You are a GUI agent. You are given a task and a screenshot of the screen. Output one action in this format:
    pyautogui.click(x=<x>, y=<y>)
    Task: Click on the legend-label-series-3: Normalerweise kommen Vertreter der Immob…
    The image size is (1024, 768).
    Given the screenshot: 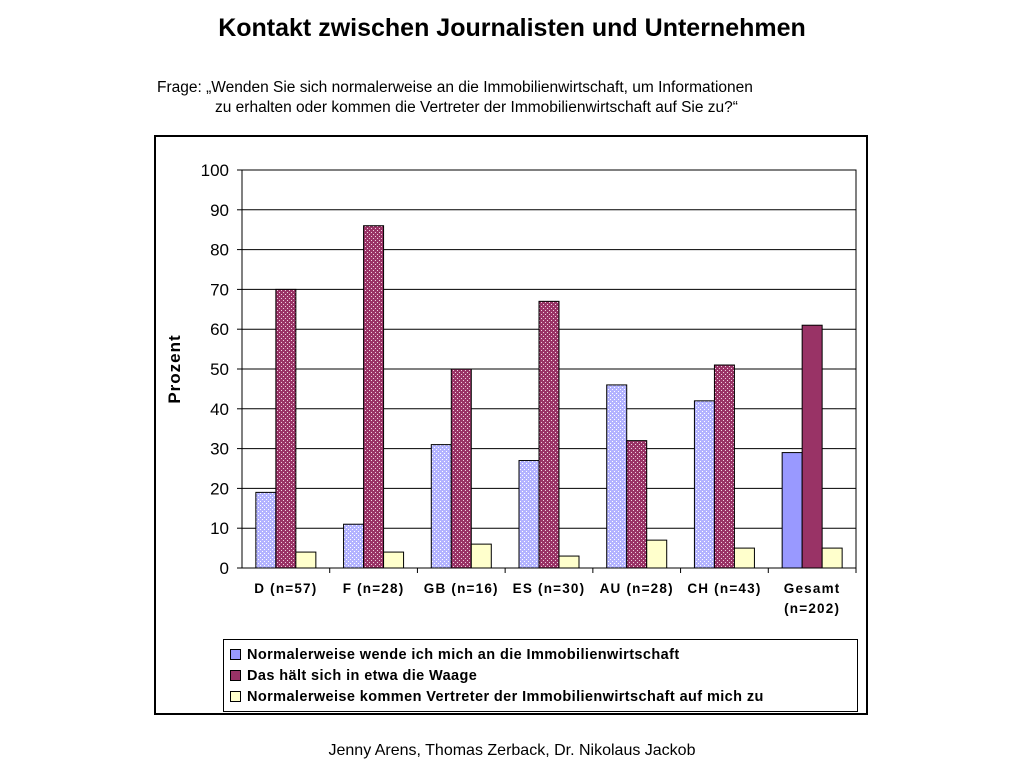 What is the action you would take?
    pyautogui.click(x=505, y=696)
    